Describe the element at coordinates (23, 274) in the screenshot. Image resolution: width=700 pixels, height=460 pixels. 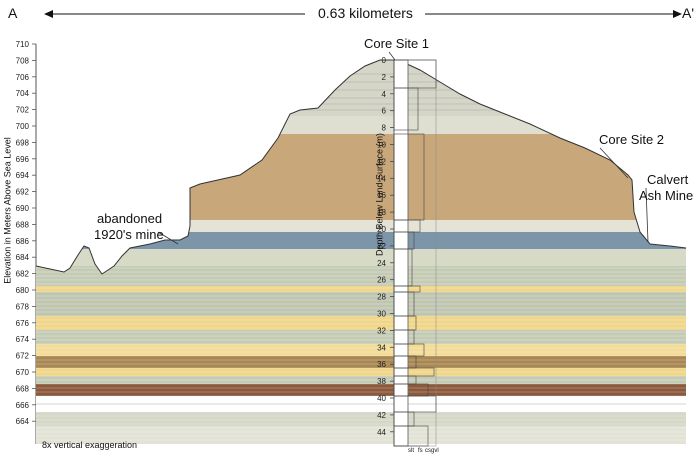
I see `elevation-tick-label: 682` at that location.